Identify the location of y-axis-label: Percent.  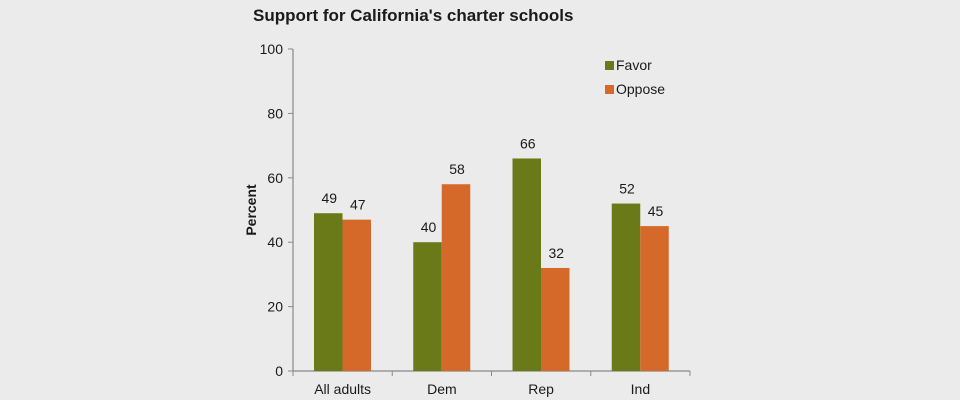
(251, 210).